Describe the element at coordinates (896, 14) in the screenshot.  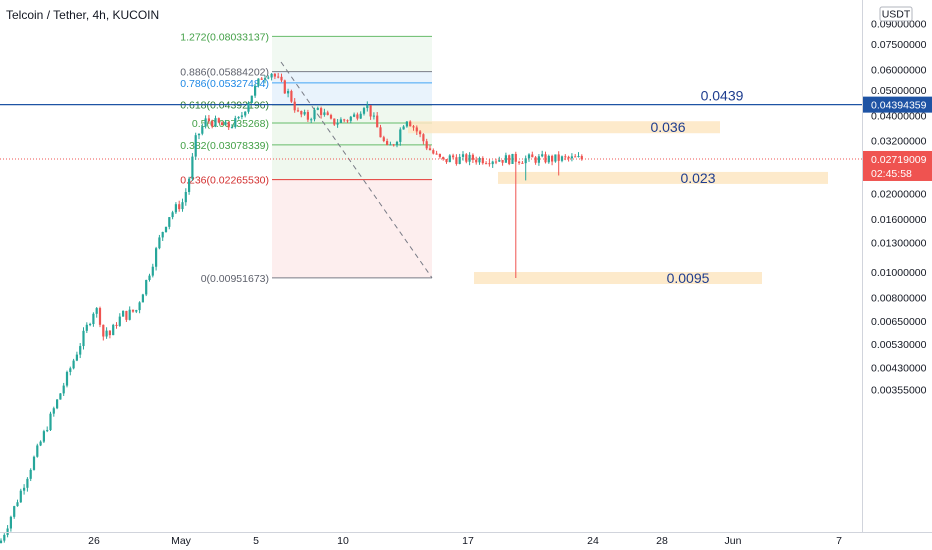
I see `currency-badge: USDT` at that location.